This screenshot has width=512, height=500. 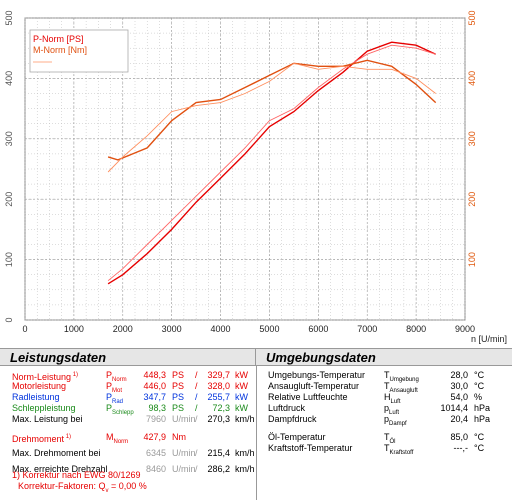 I want to click on legend-entry-2: M-Norm [Nm], so click(x=60, y=50).